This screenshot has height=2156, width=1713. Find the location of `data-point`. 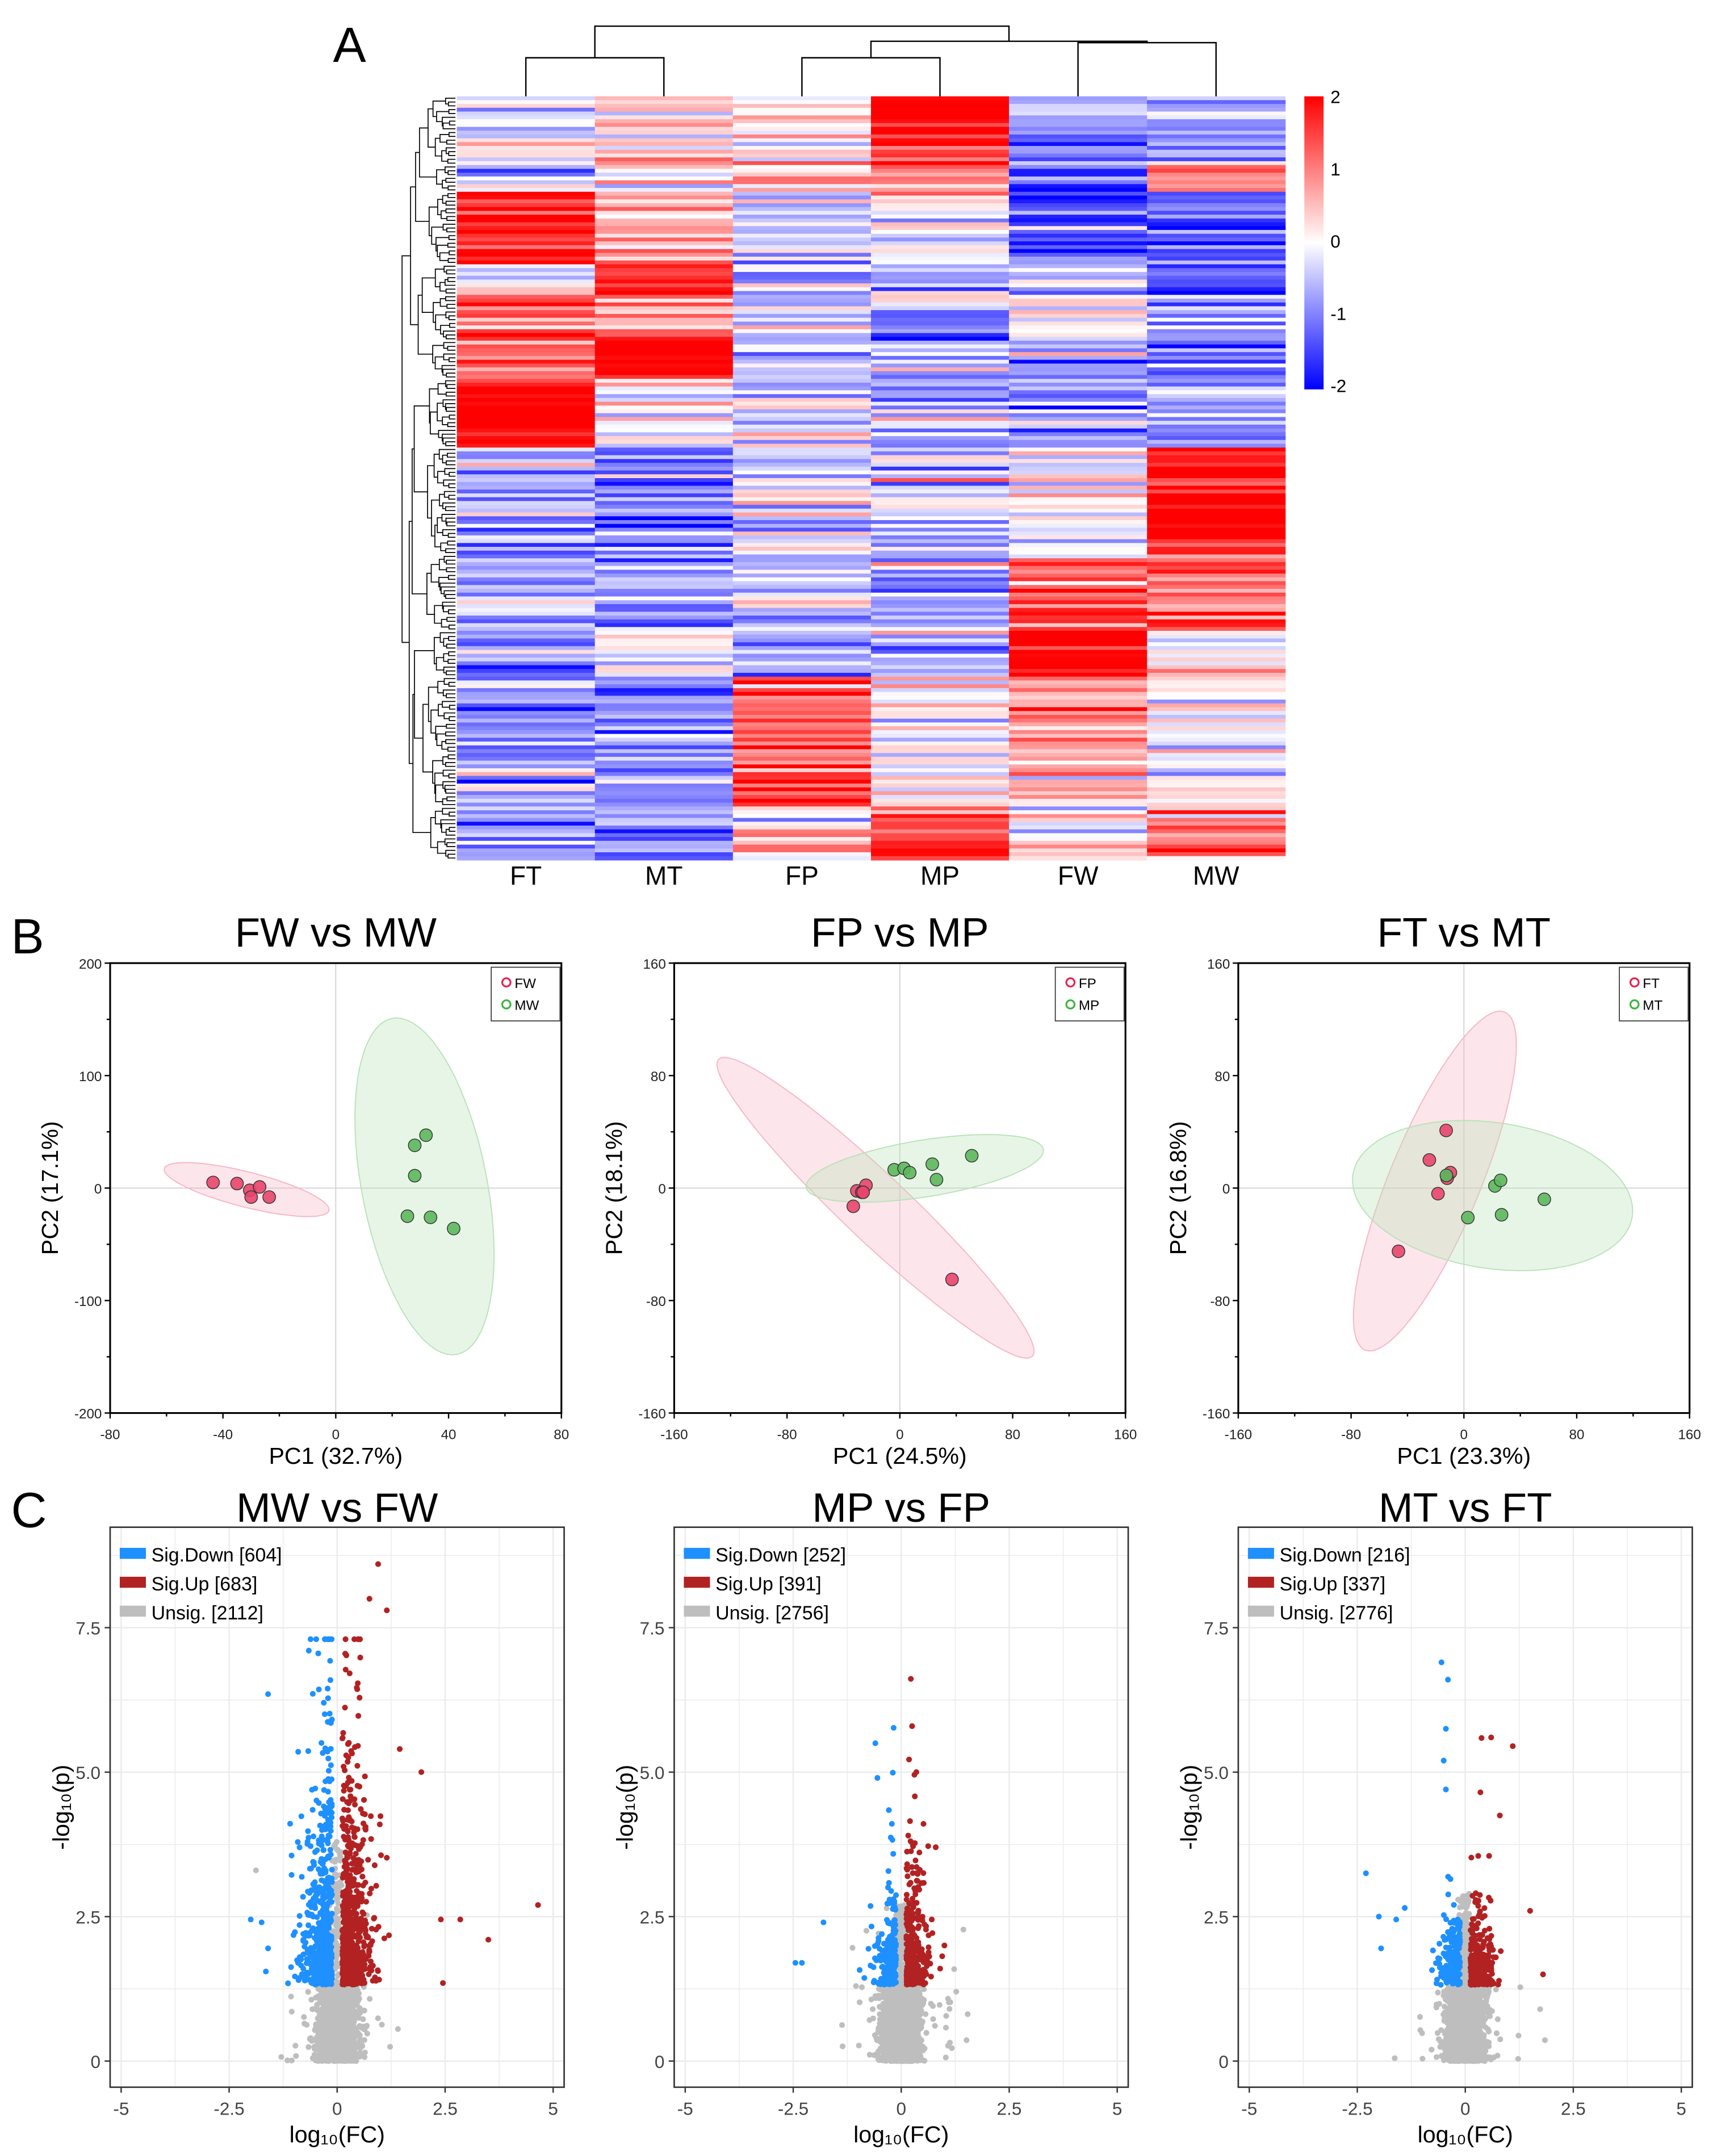

data-point is located at coordinates (415, 1176).